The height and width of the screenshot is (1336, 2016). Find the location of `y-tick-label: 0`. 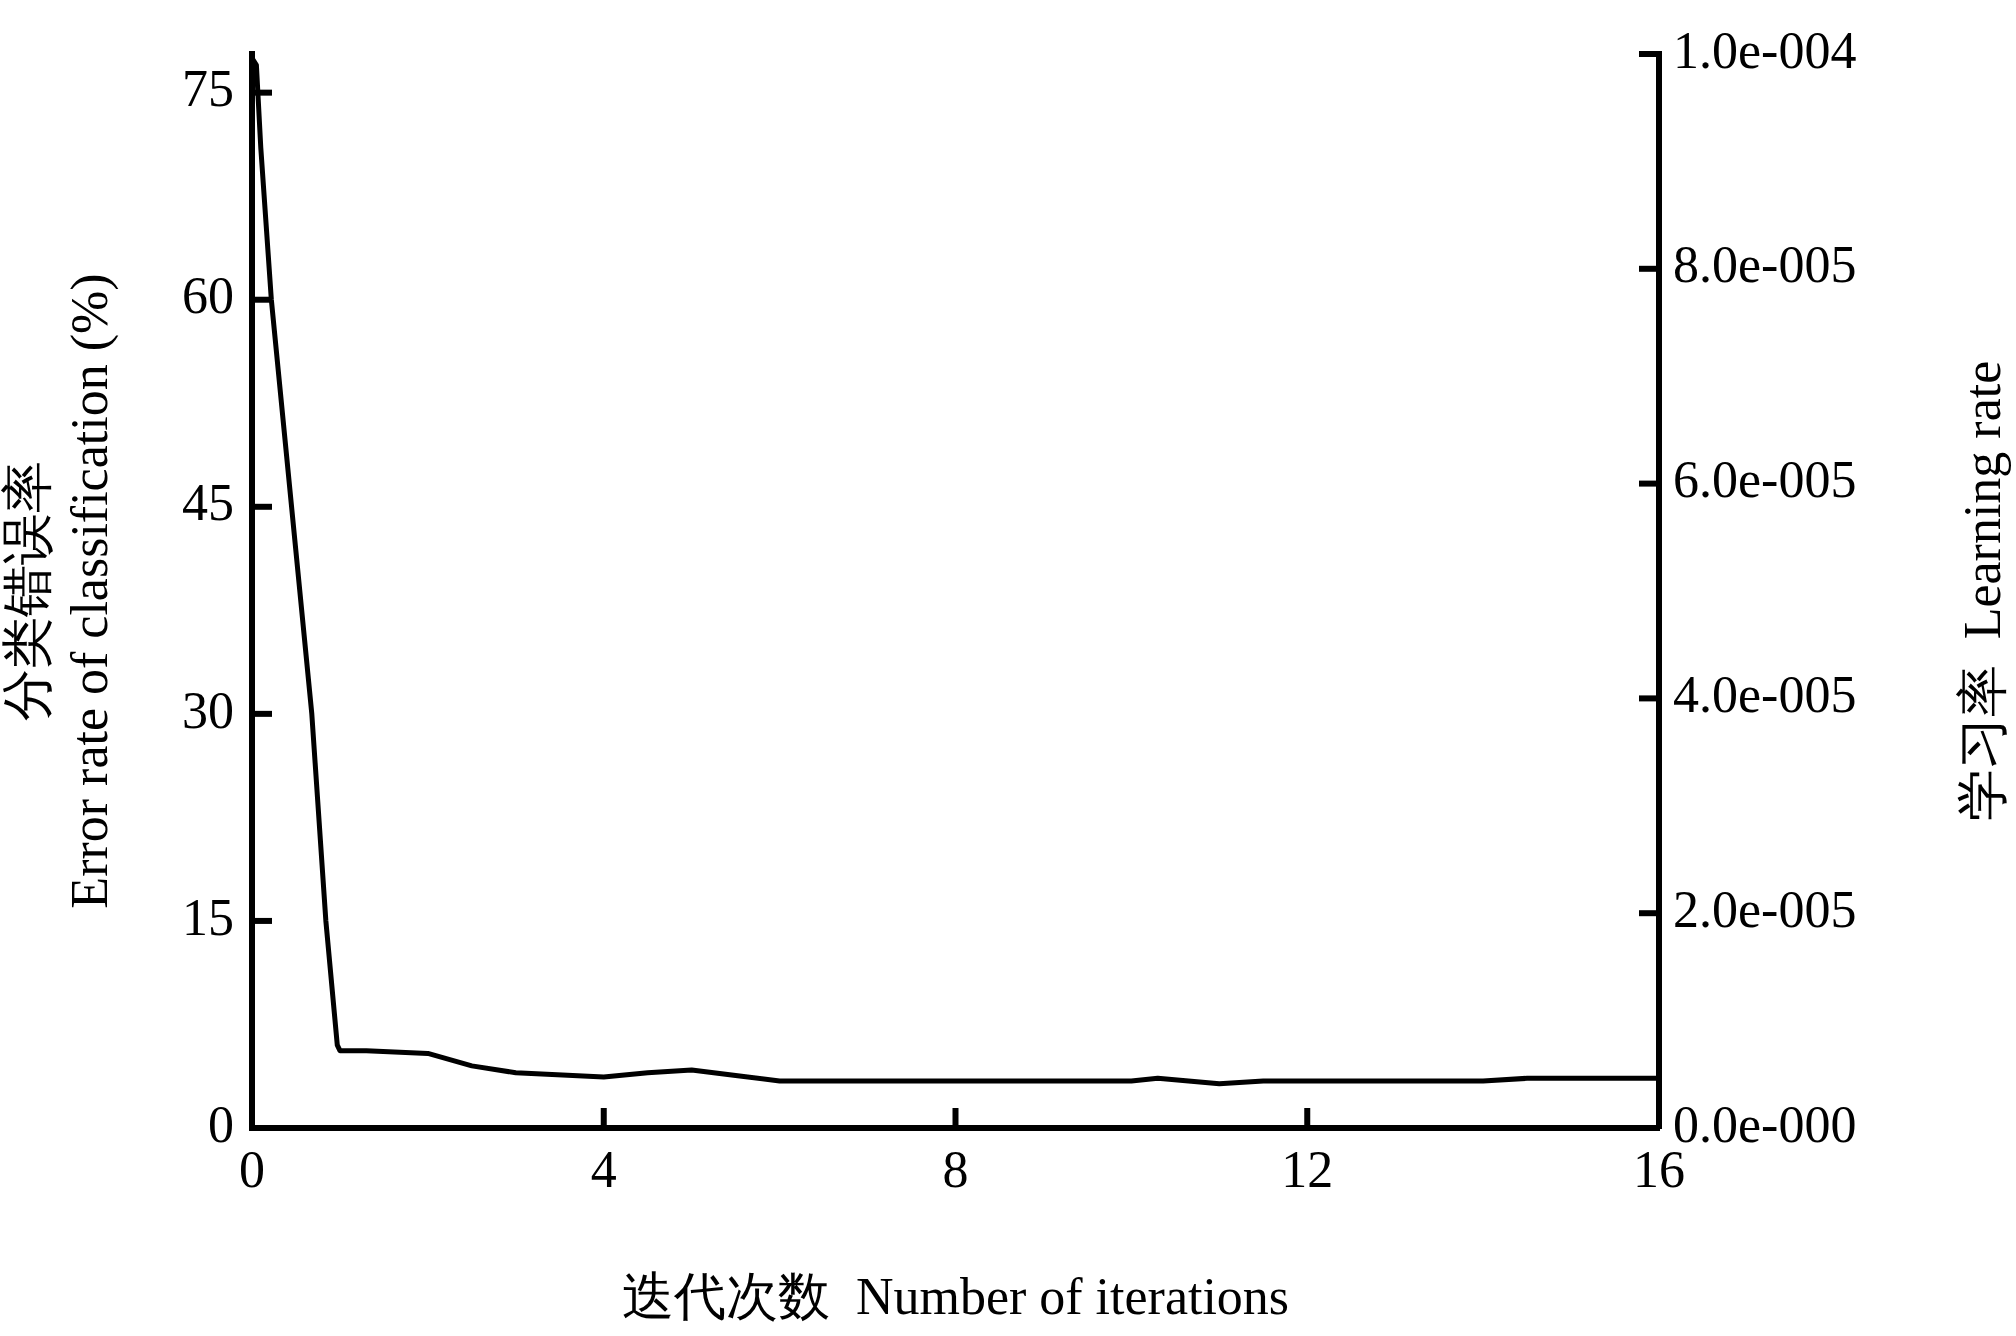

y-tick-label: 0 is located at coordinates (221, 1124).